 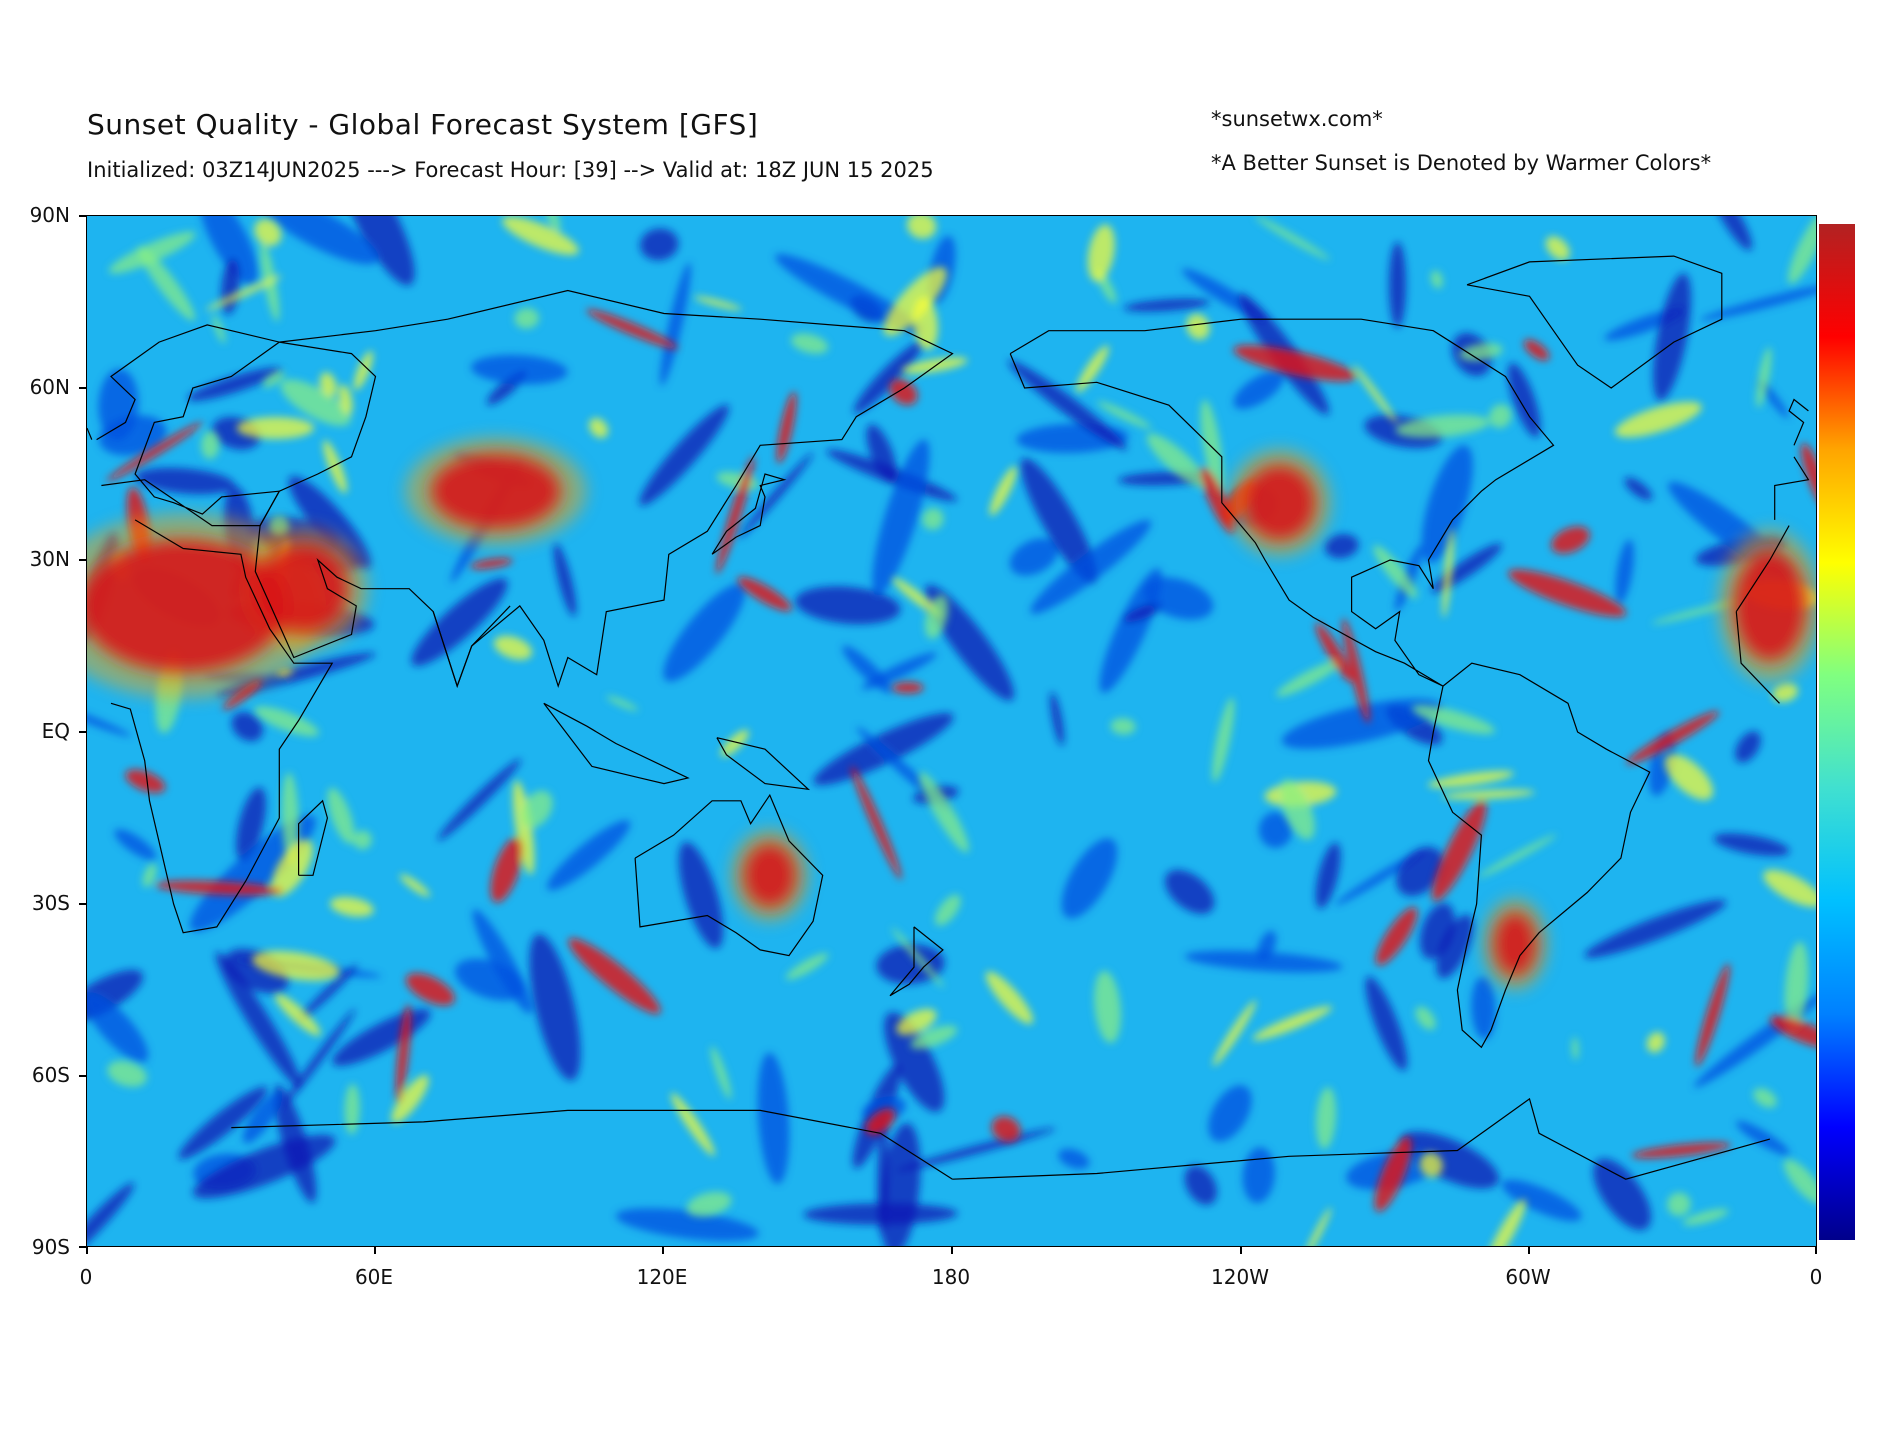 I want to click on hot-region-australia, so click(x=769, y=875).